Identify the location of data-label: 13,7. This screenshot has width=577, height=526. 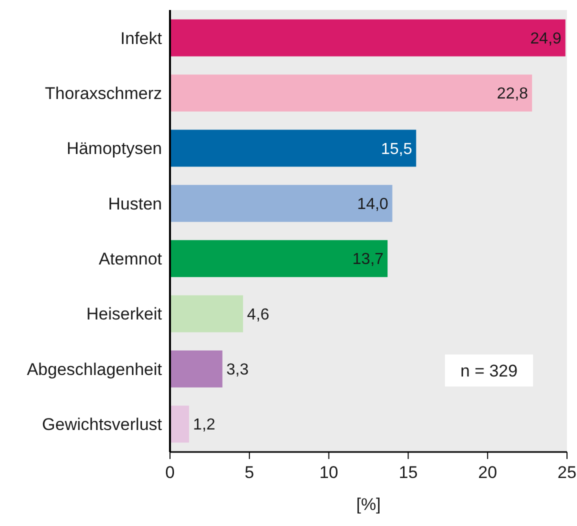
(368, 259).